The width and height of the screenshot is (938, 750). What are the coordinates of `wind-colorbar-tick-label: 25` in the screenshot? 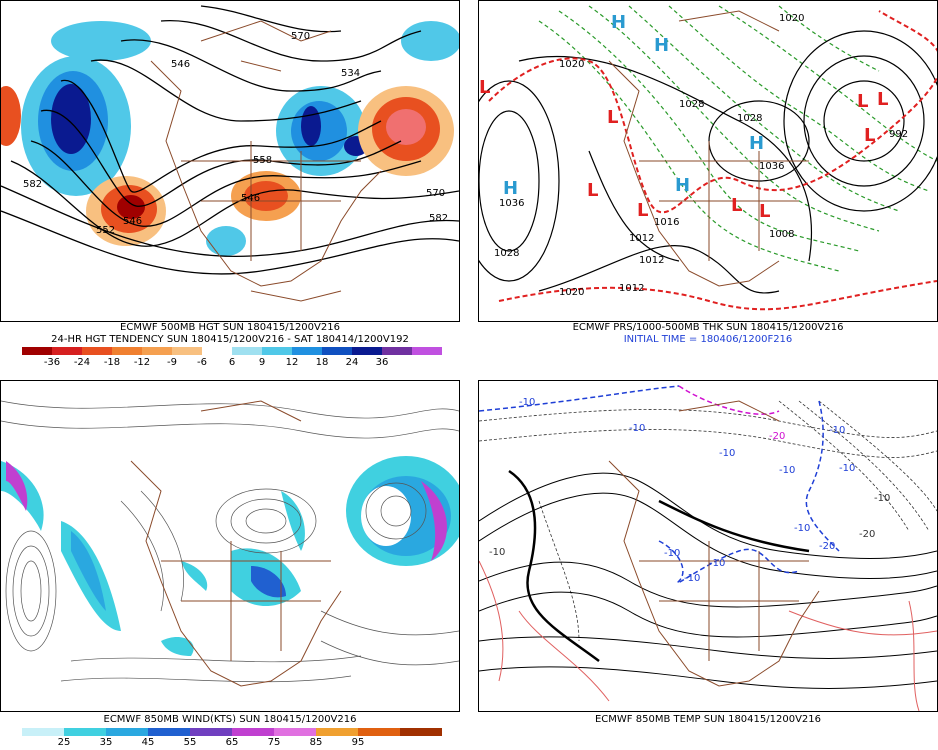 It's located at (64, 742).